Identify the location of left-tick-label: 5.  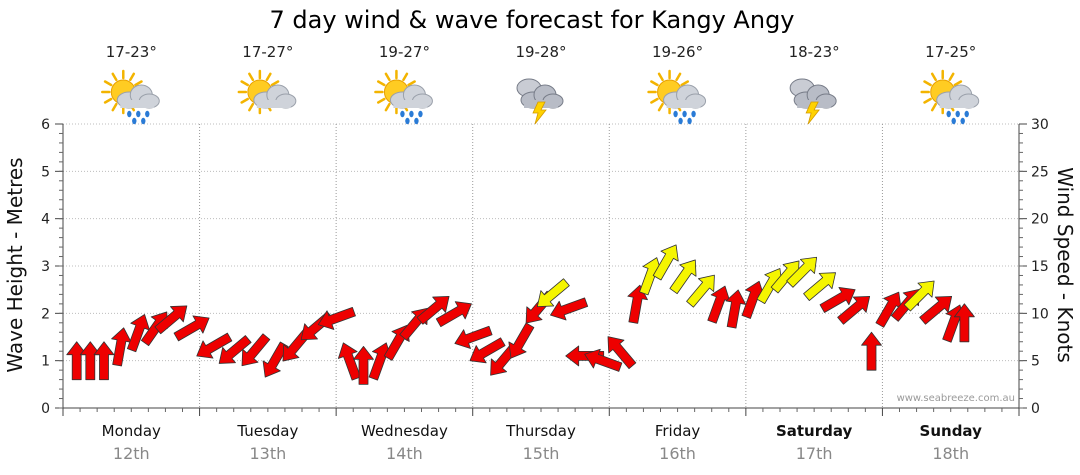
(45, 172).